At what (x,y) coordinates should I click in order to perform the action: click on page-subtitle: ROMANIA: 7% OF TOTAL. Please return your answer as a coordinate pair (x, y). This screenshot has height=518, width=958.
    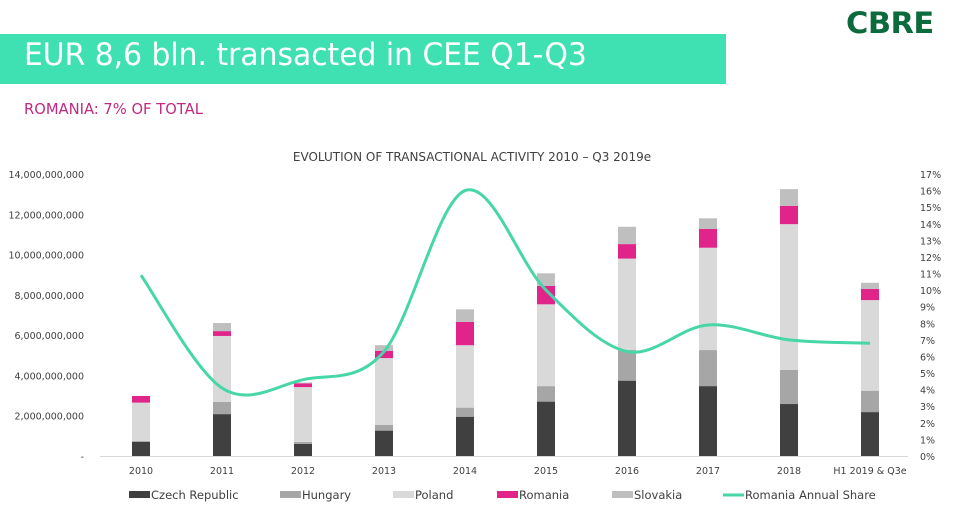
    Looking at the image, I should click on (113, 109).